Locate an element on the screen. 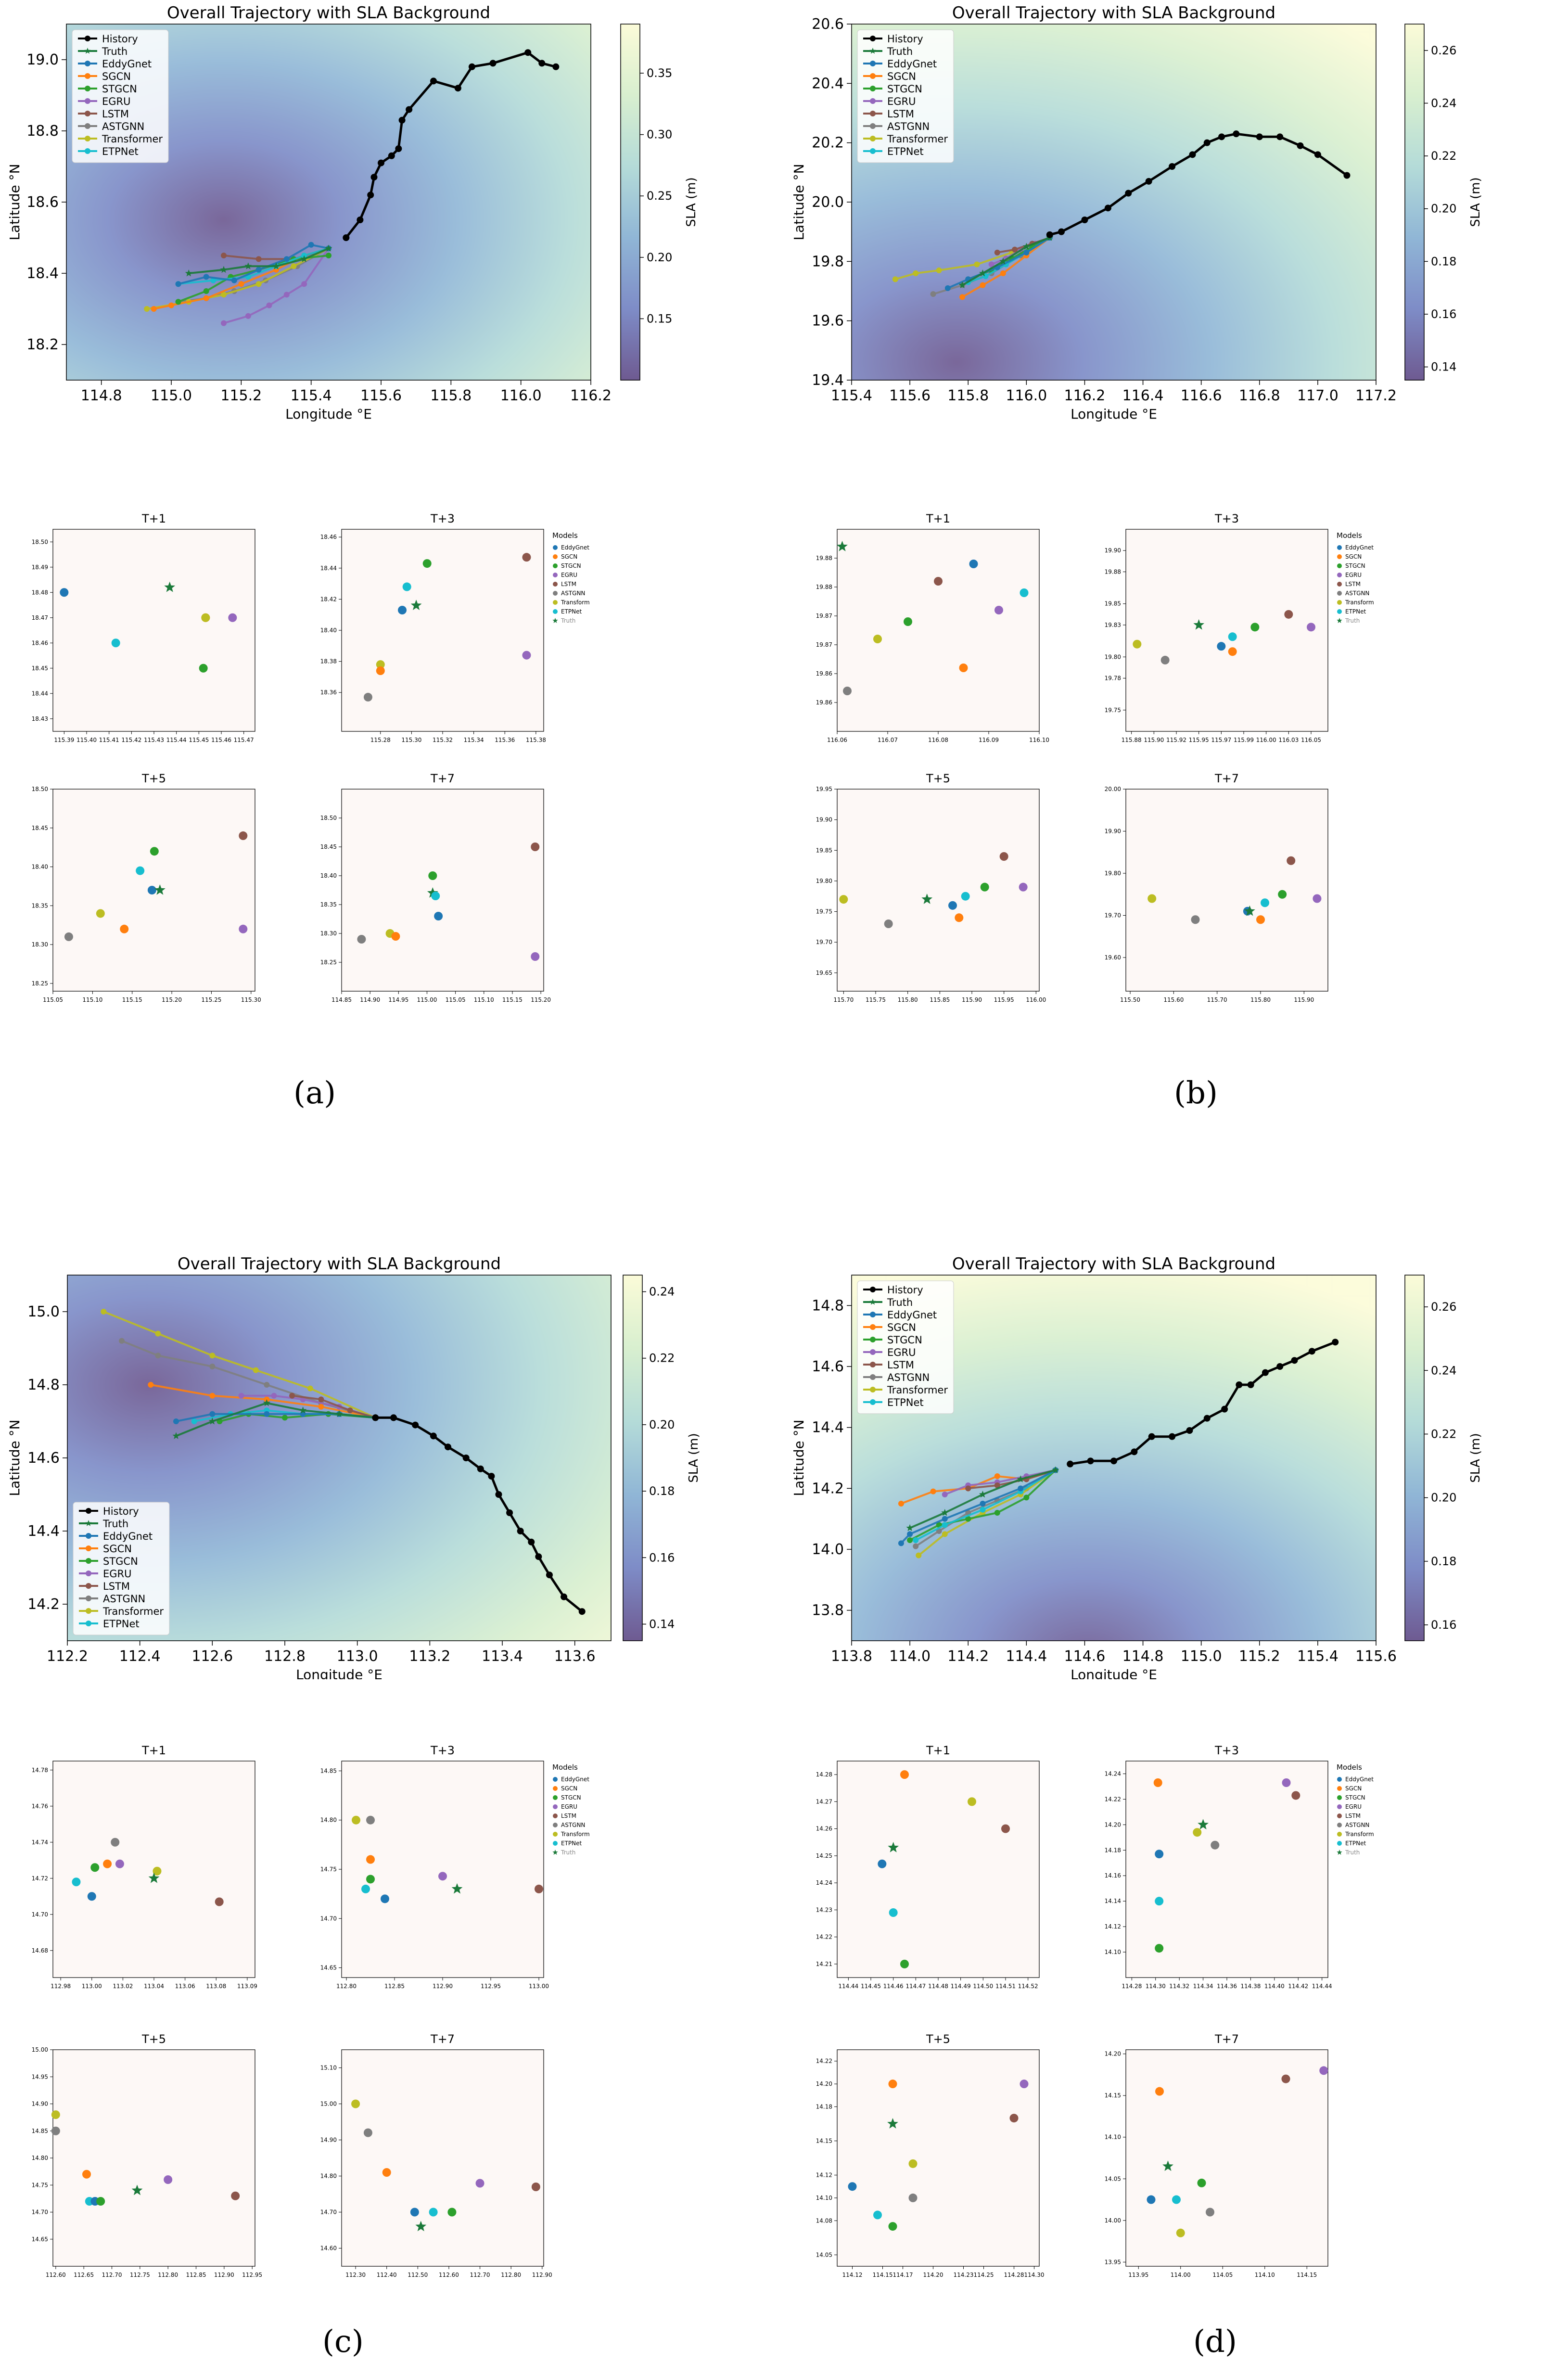  series-point-lstm is located at coordinates (258, 259).